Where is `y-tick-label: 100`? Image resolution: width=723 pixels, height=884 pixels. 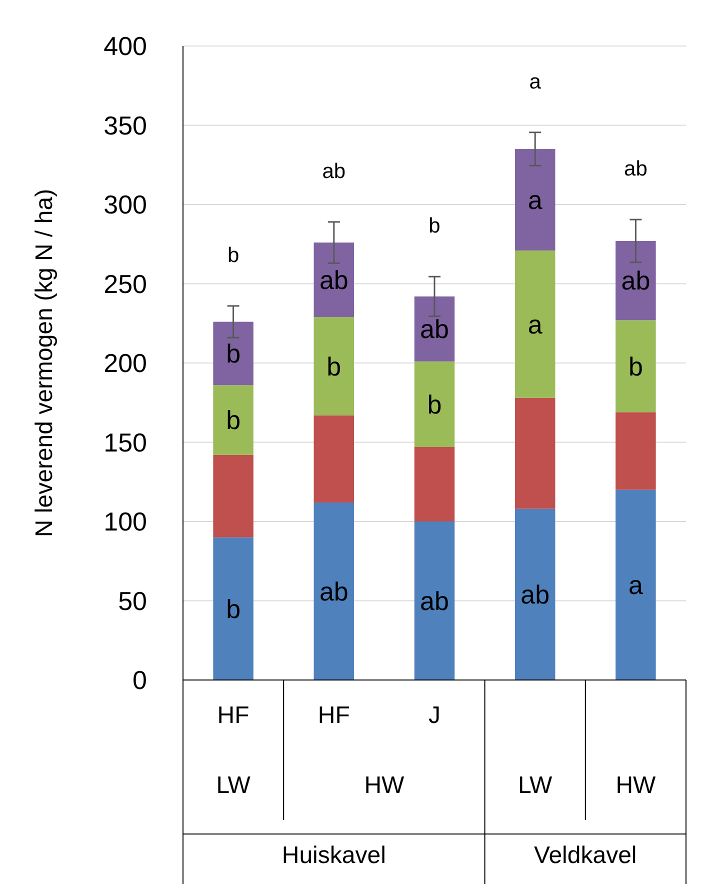
y-tick-label: 100 is located at coordinates (125, 521).